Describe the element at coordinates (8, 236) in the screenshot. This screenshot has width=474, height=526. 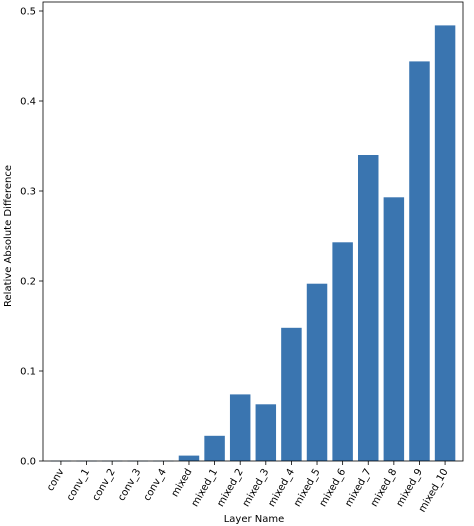
I see `y-axis-label: Relative Absolute Difference` at that location.